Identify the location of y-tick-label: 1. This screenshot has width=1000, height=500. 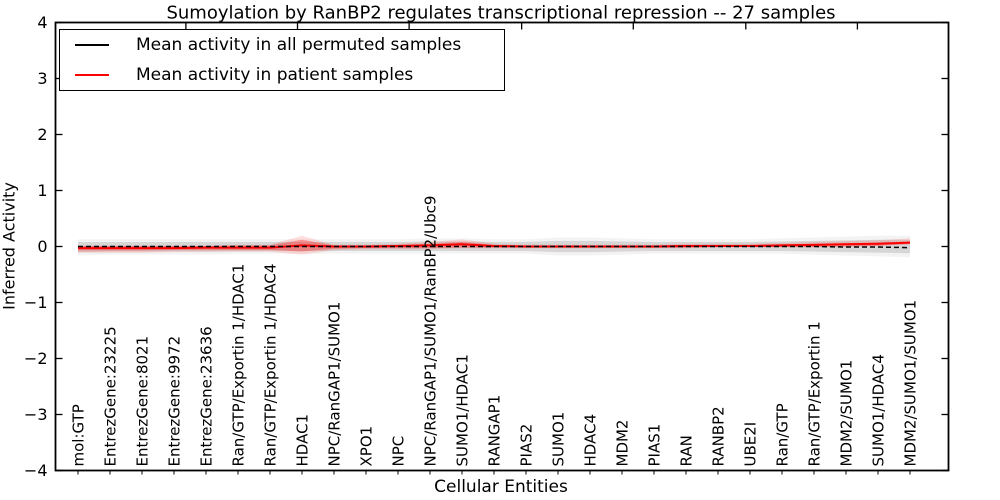
(42, 190).